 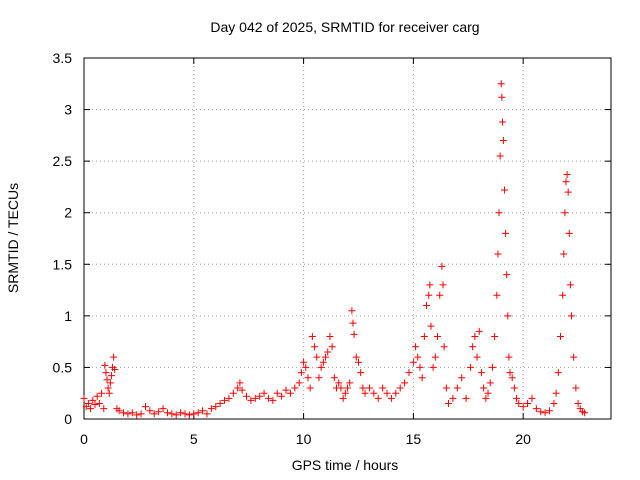 What do you see at coordinates (523, 439) in the screenshot?
I see `x-tick-label: 20` at bounding box center [523, 439].